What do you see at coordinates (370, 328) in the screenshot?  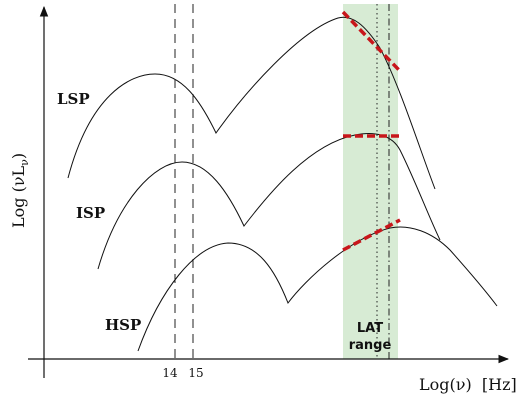 I see `lat-label-line1: LAT` at bounding box center [370, 328].